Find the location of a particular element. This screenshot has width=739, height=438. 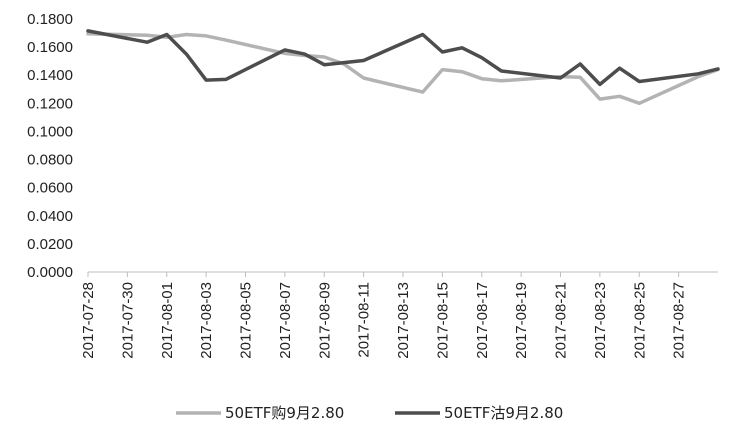

x-tick-label: 2017-08-13 is located at coordinates (403, 320).